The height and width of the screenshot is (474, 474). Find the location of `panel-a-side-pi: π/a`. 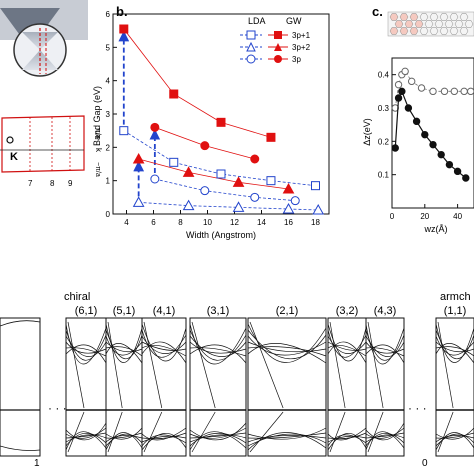

panel-a-side-pi: π/a is located at coordinates (97, 133).